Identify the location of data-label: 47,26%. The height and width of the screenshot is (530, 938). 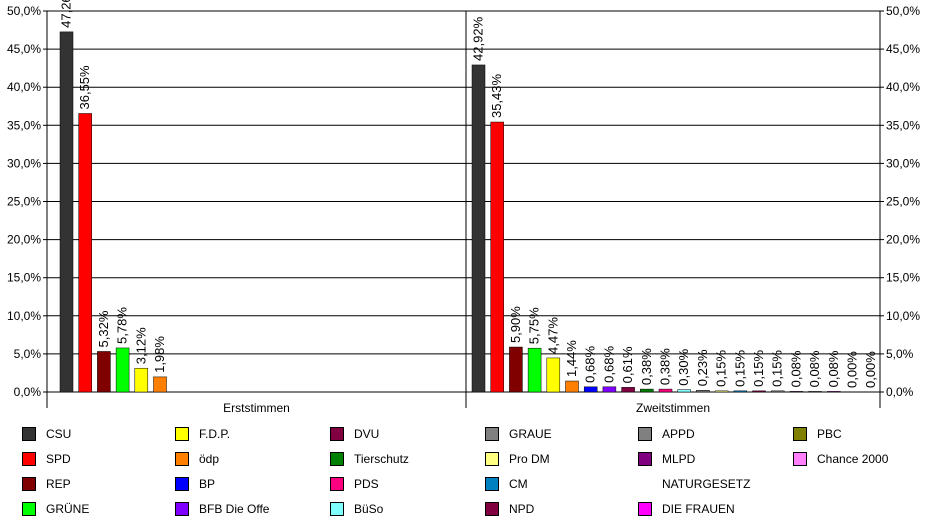
(66, 14).